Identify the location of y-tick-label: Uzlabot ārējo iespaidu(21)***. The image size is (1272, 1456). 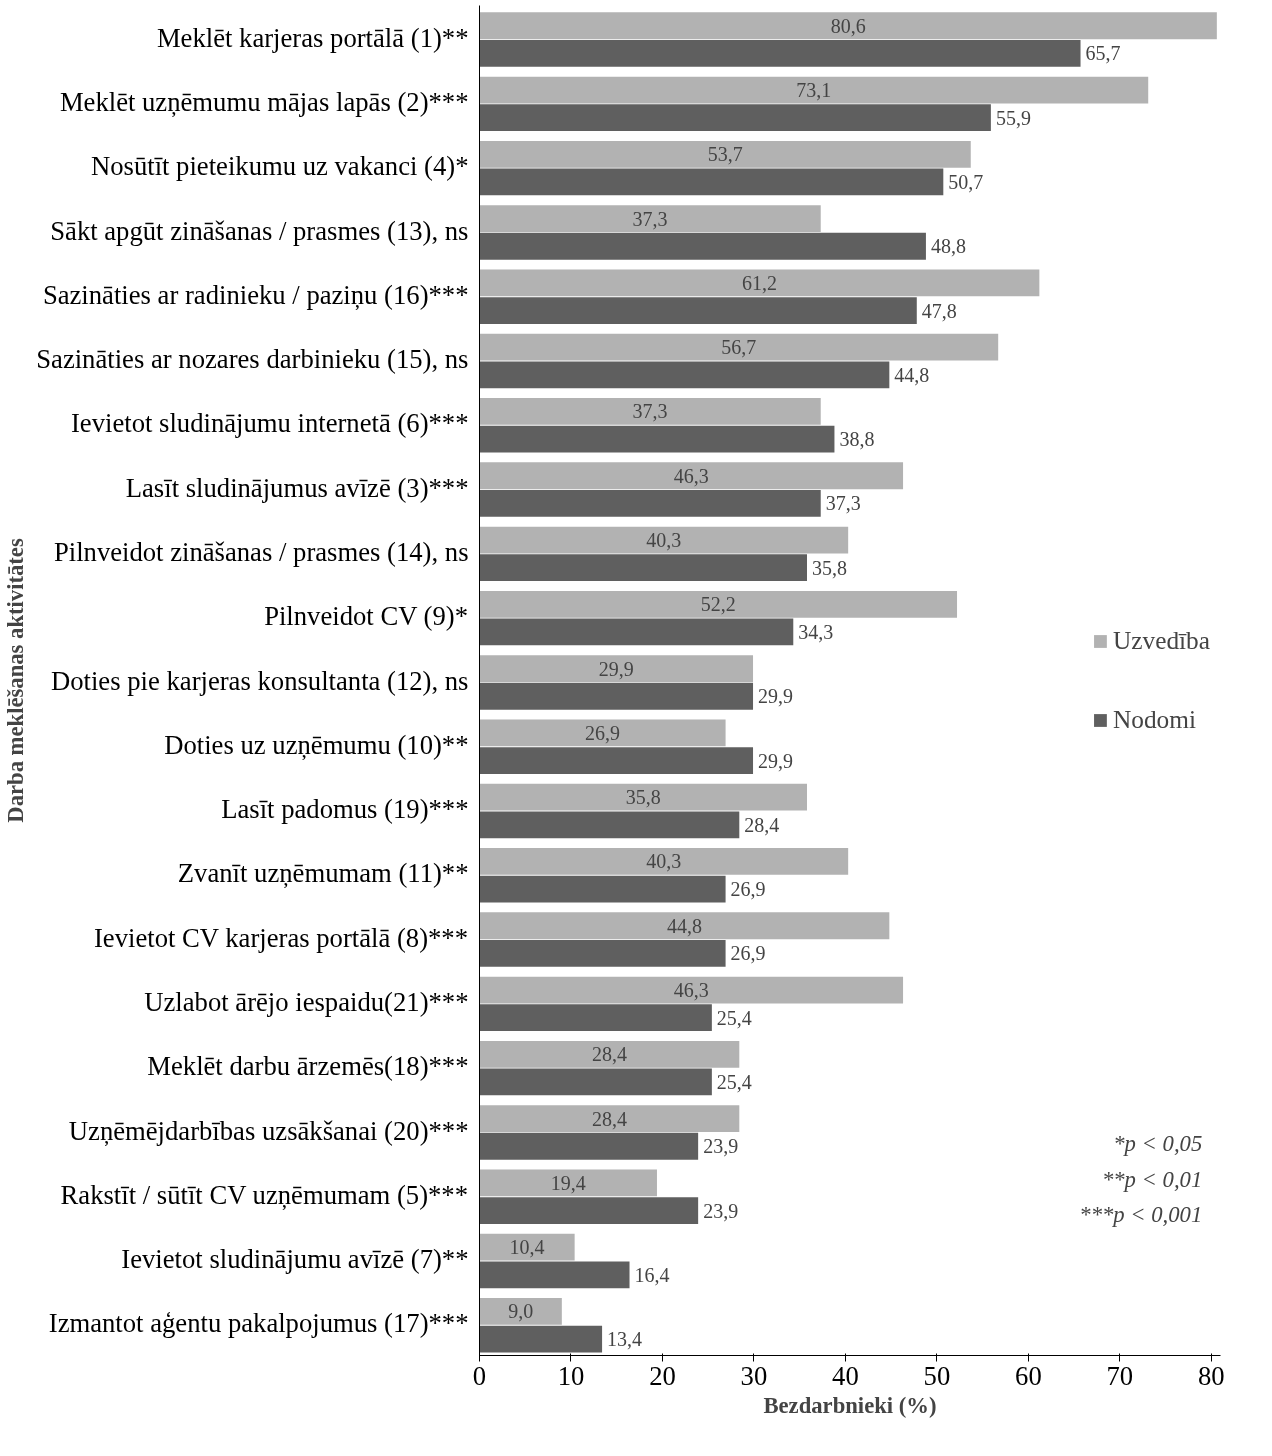
(306, 1001).